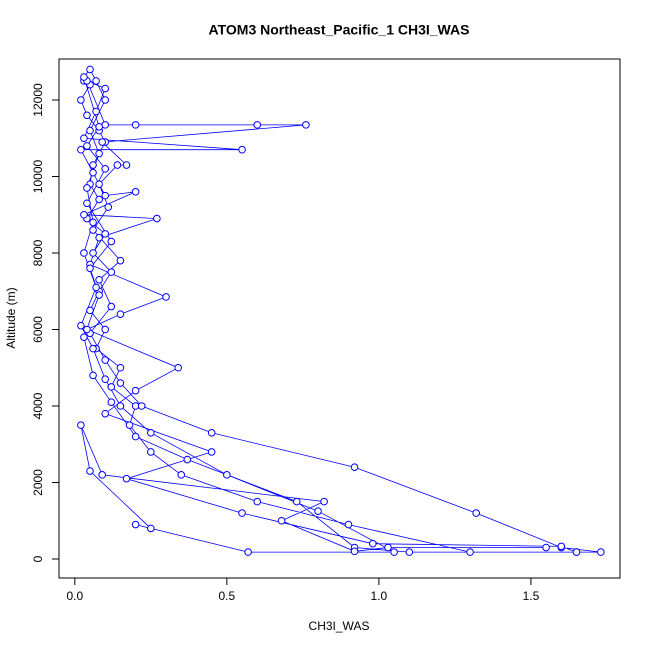  Describe the element at coordinates (531, 596) in the screenshot. I see `x-tick-label: 1.5` at that location.